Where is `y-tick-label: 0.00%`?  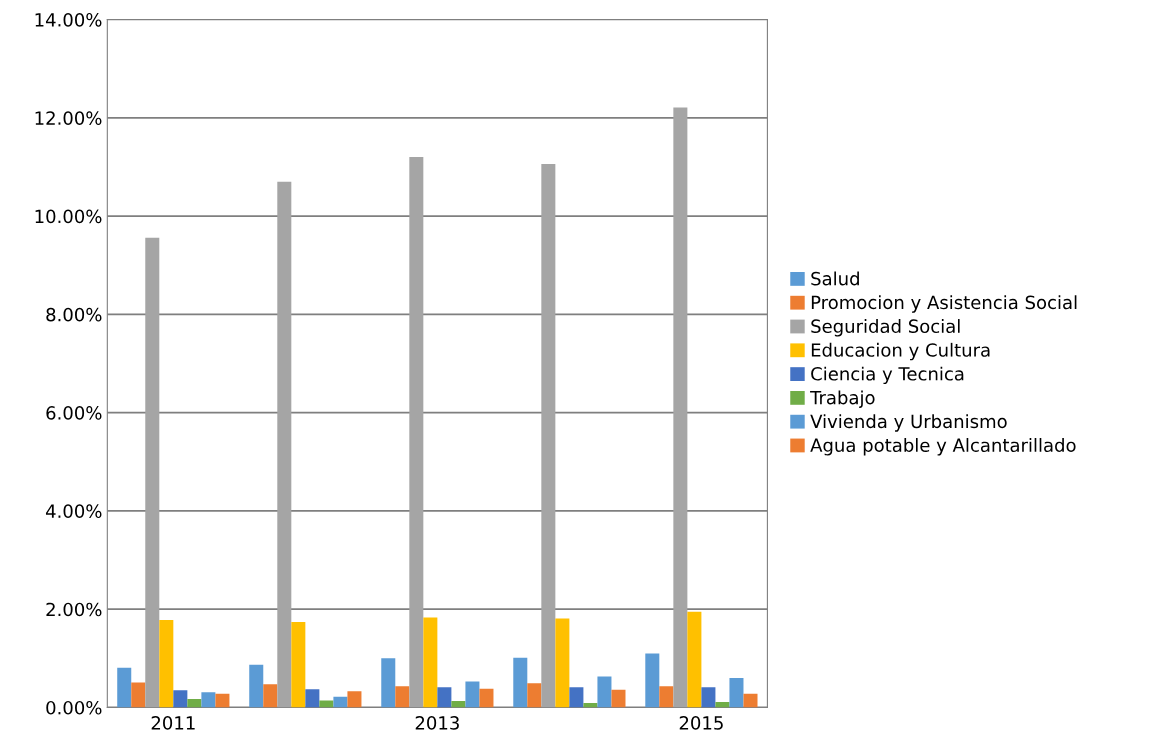 y-tick-label: 0.00% is located at coordinates (74, 707).